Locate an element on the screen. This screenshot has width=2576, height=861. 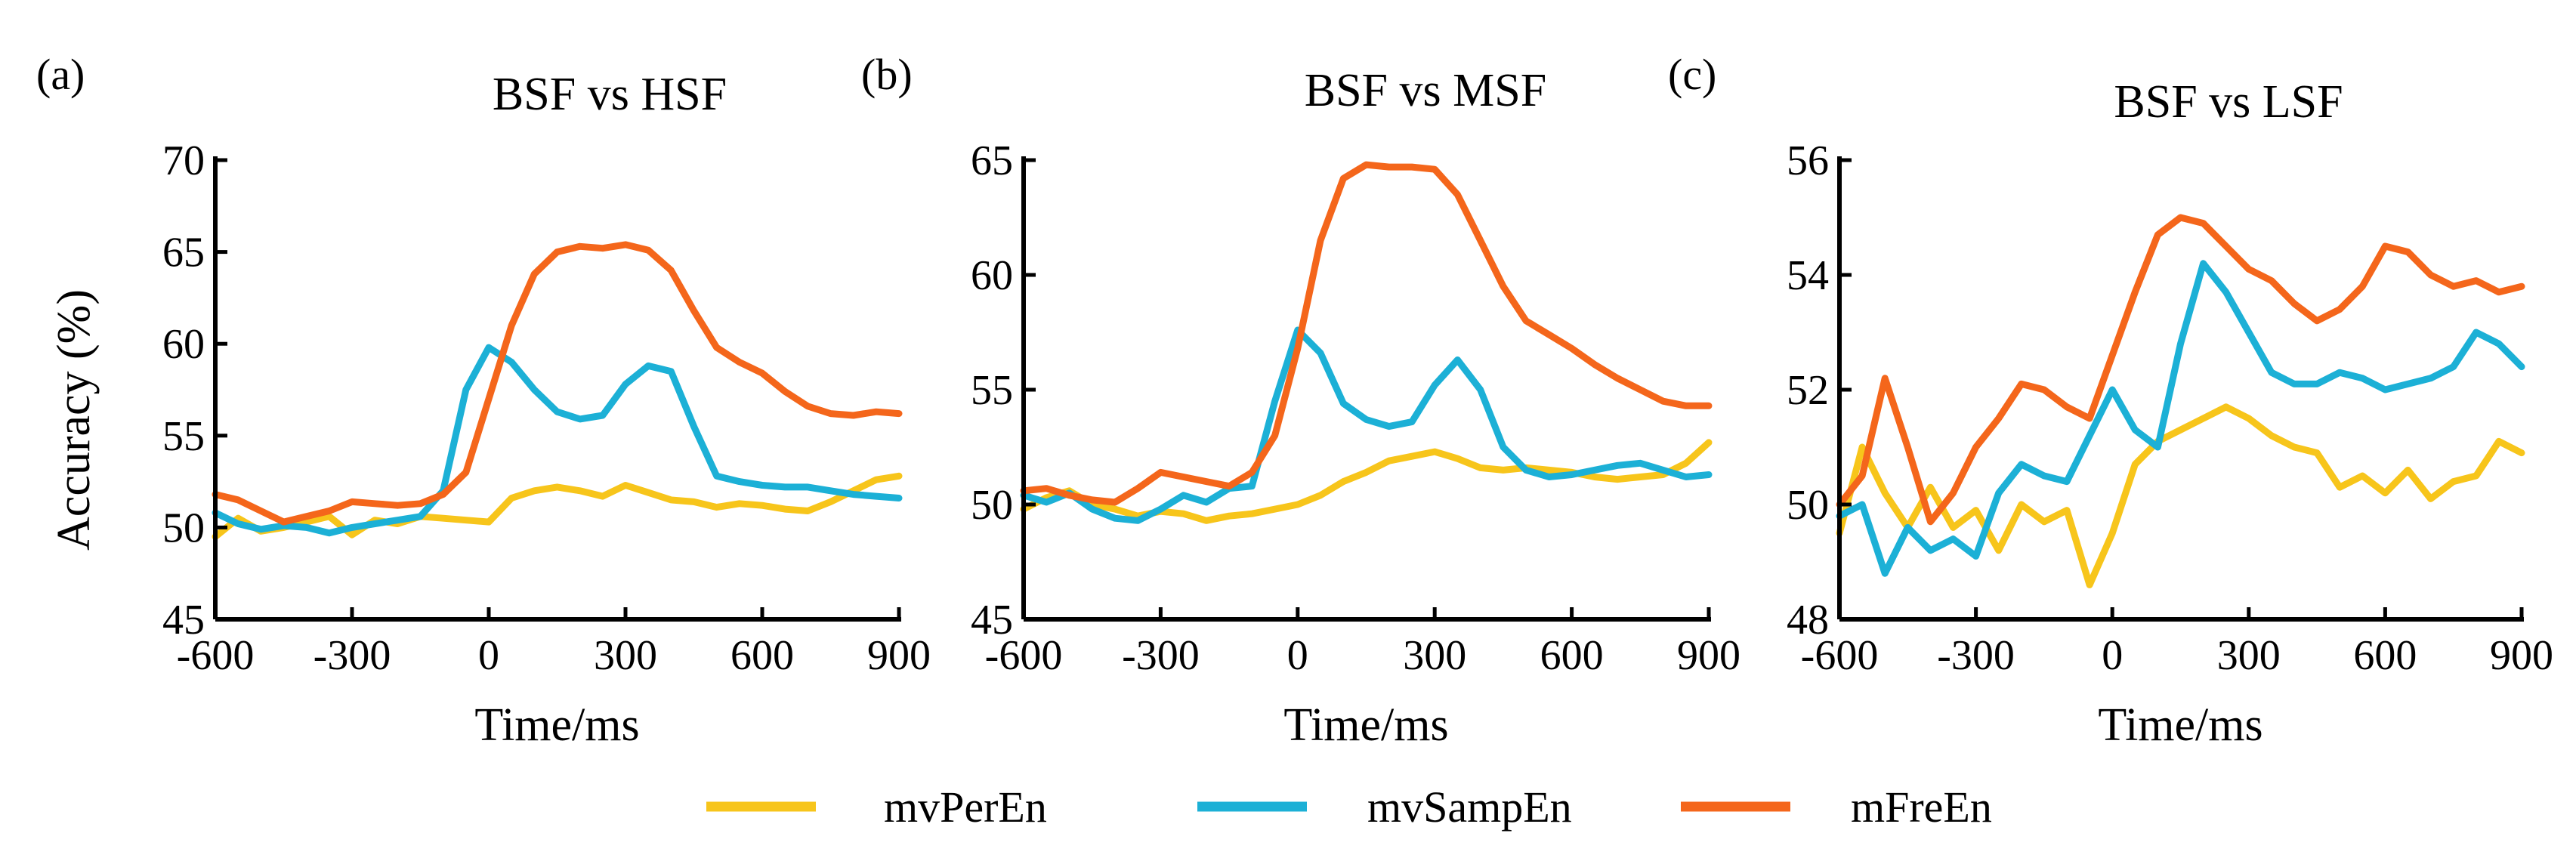
y-tick-label: 56 is located at coordinates (1808, 160).